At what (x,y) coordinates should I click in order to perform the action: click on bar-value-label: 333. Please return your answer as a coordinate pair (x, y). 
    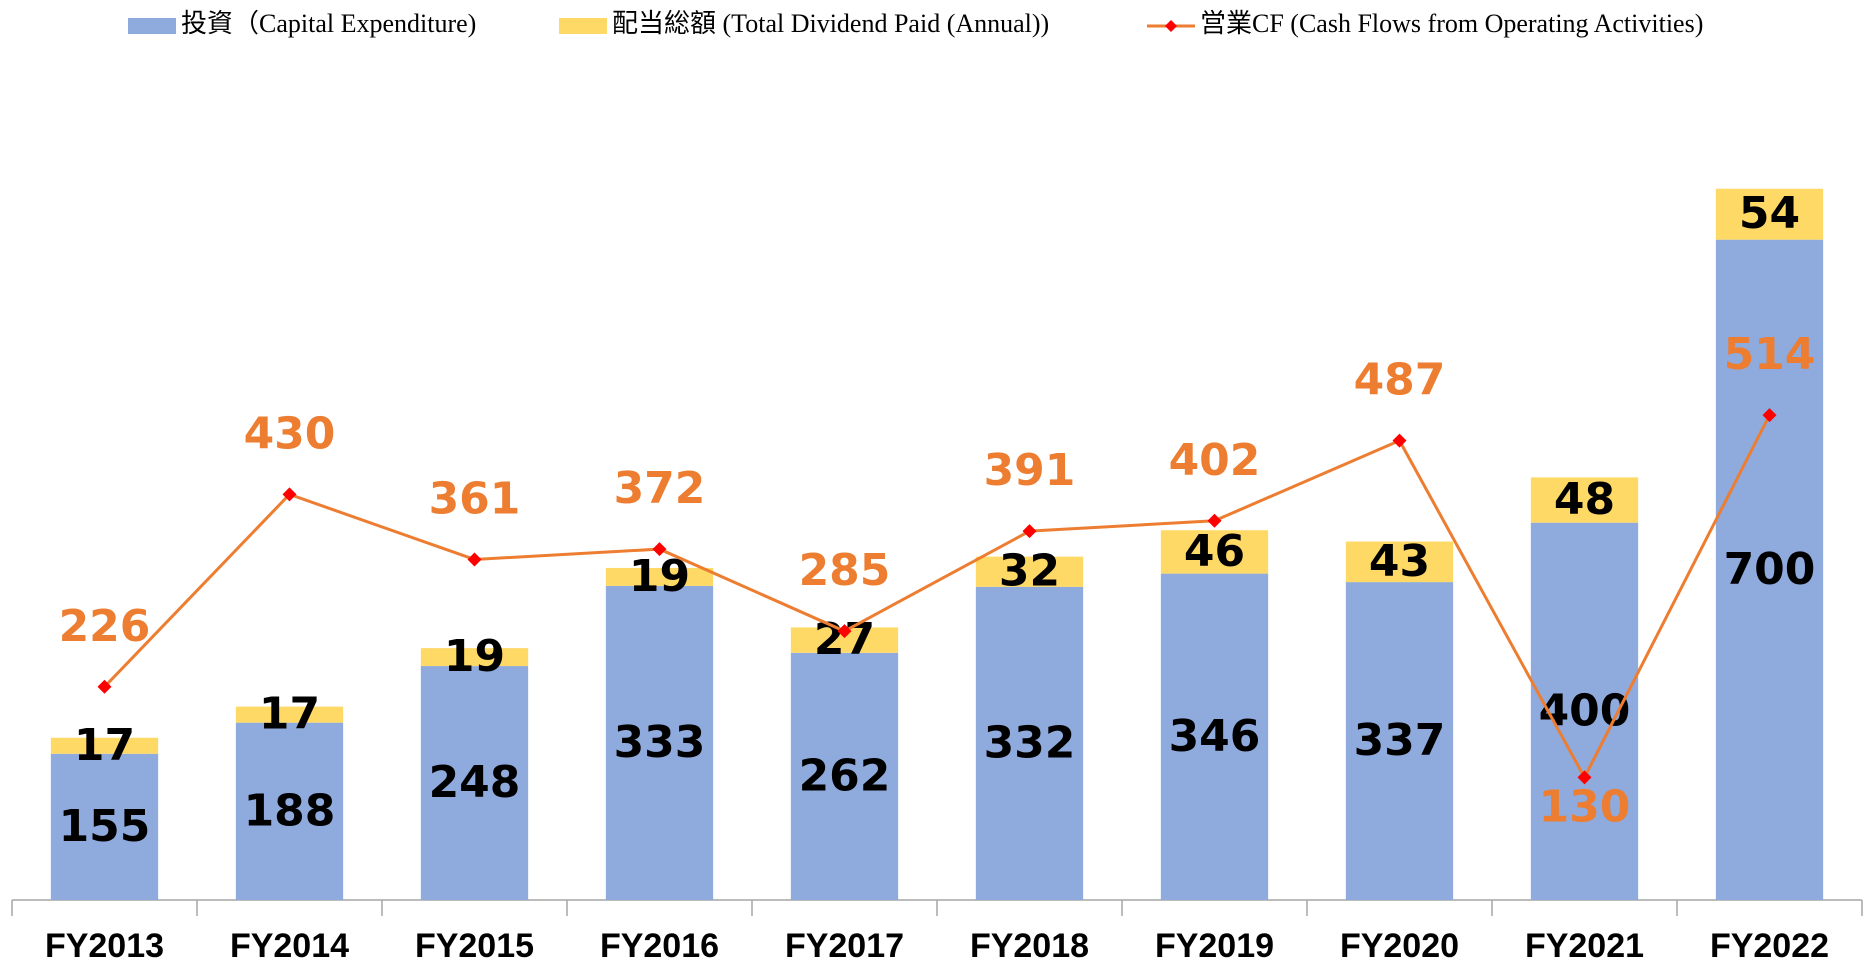
    Looking at the image, I should click on (660, 742).